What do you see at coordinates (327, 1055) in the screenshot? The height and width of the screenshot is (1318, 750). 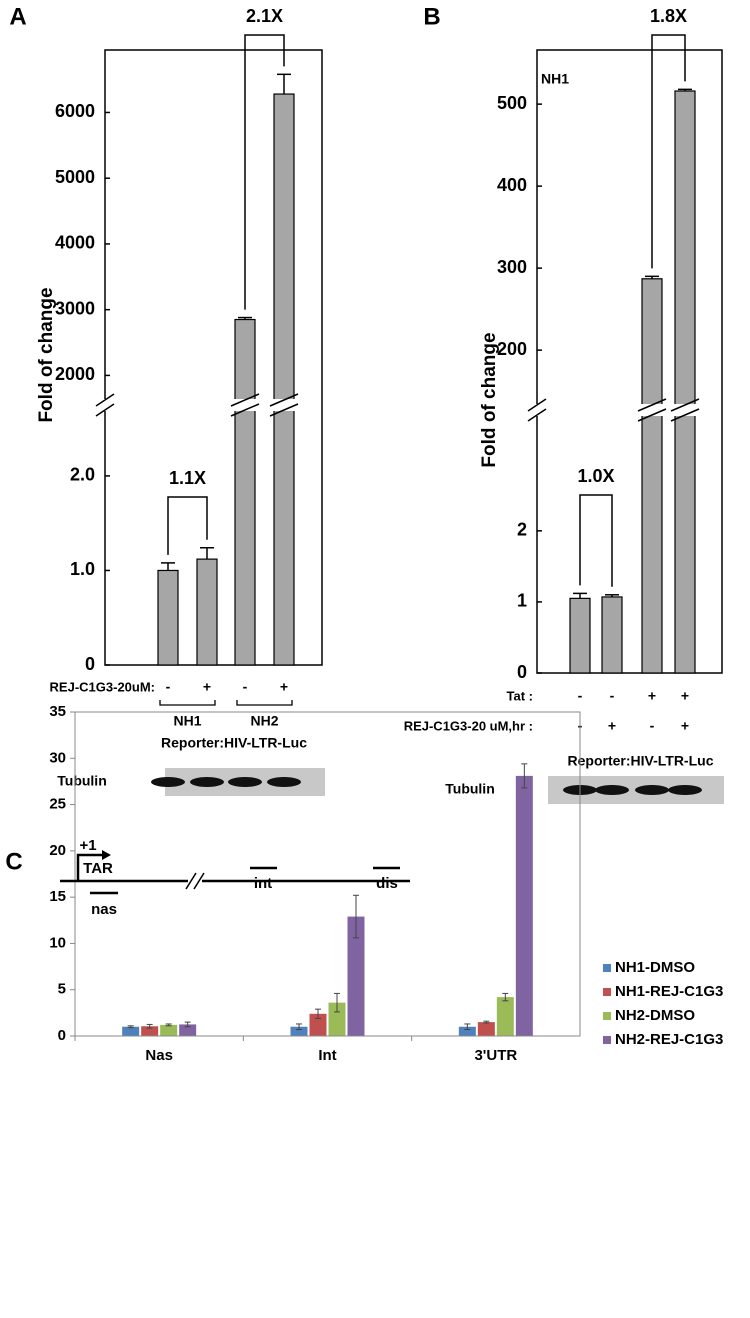 I see `x-tick-label: Int` at bounding box center [327, 1055].